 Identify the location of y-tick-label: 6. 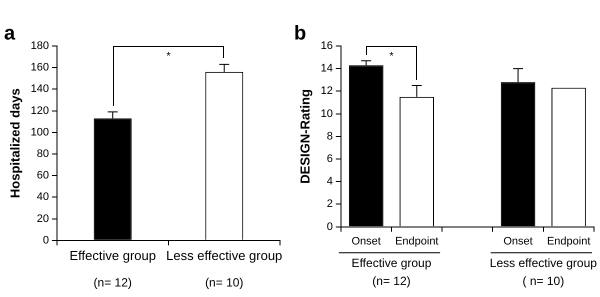
(329, 159).